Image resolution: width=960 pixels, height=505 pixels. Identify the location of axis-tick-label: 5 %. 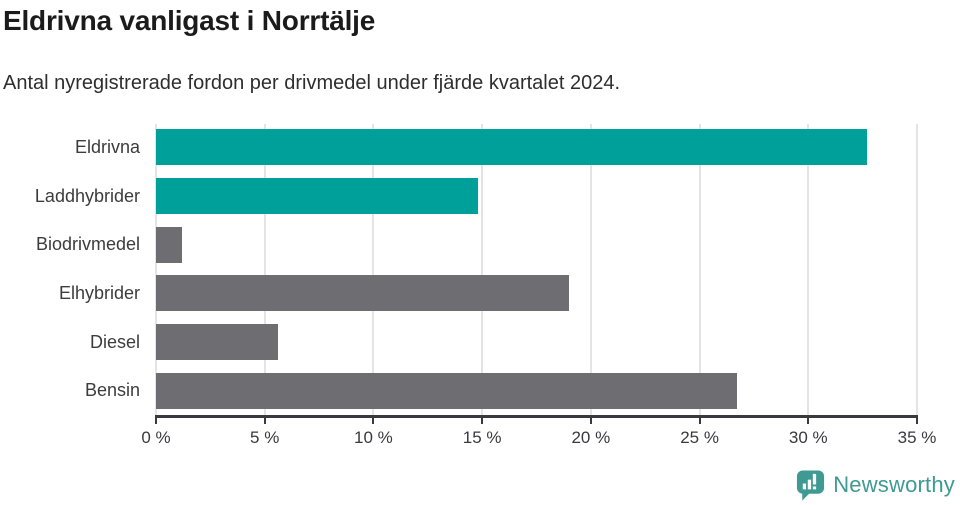
(265, 437).